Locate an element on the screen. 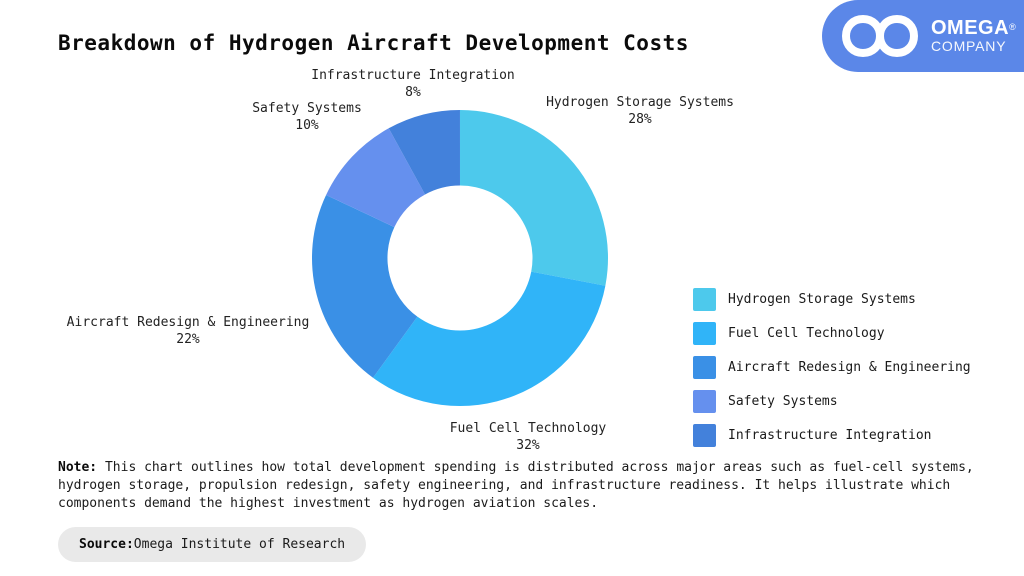 Image resolution: width=1024 pixels, height=576 pixels. infinity-icon is located at coordinates (880, 36).